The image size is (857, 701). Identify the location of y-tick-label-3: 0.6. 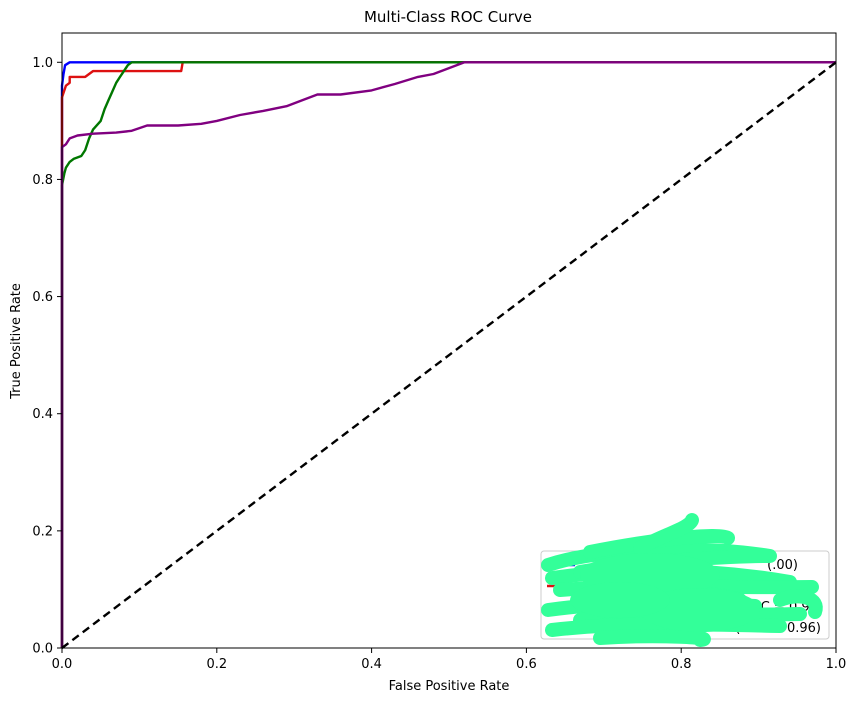
(42, 297).